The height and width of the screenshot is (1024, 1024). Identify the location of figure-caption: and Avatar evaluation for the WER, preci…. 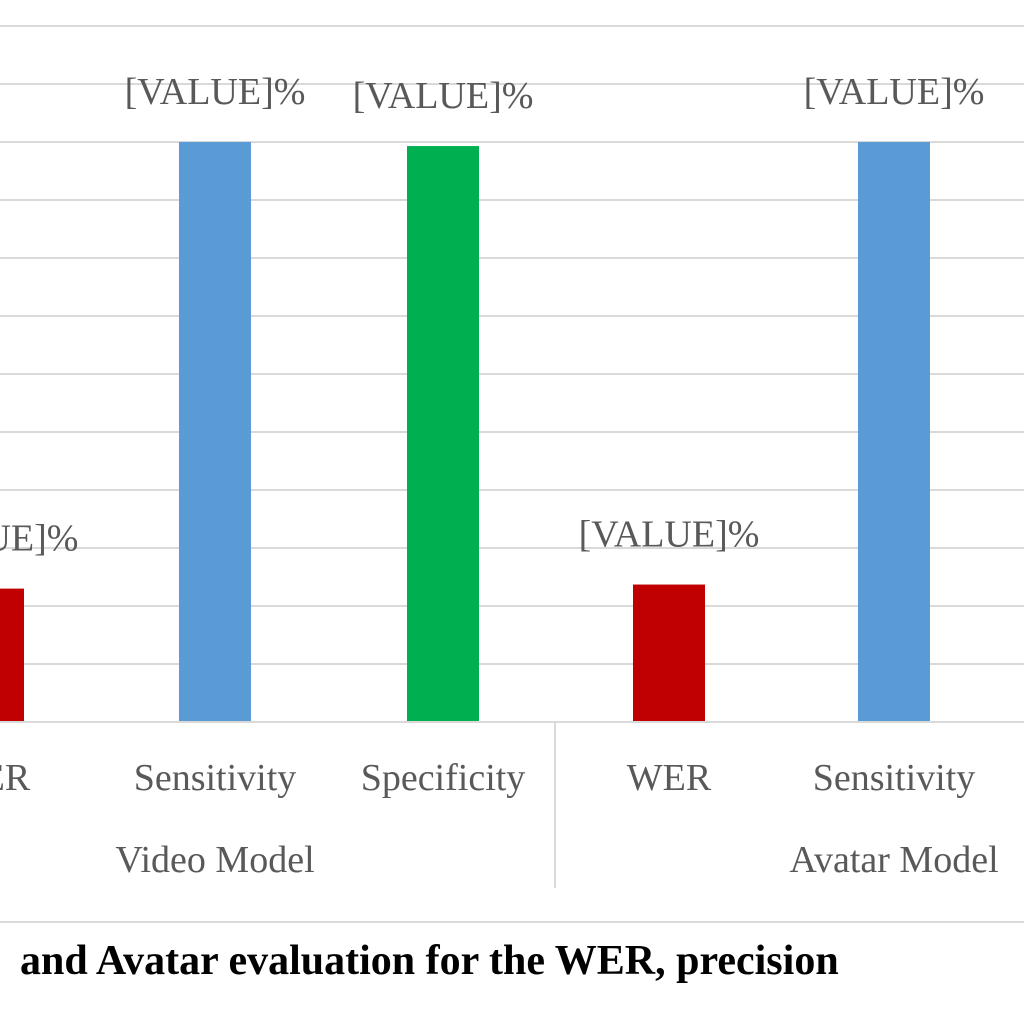
(429, 961).